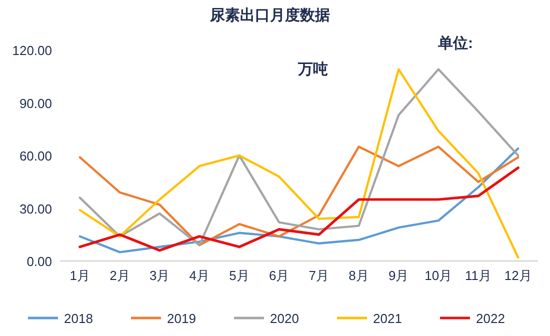  I want to click on y-tick-label: 30.00, so click(35, 208).